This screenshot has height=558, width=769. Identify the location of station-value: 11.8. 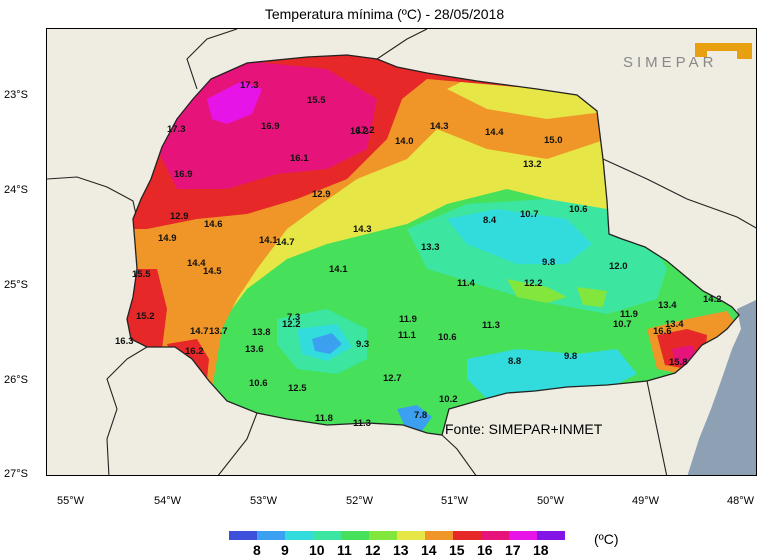
(324, 418).